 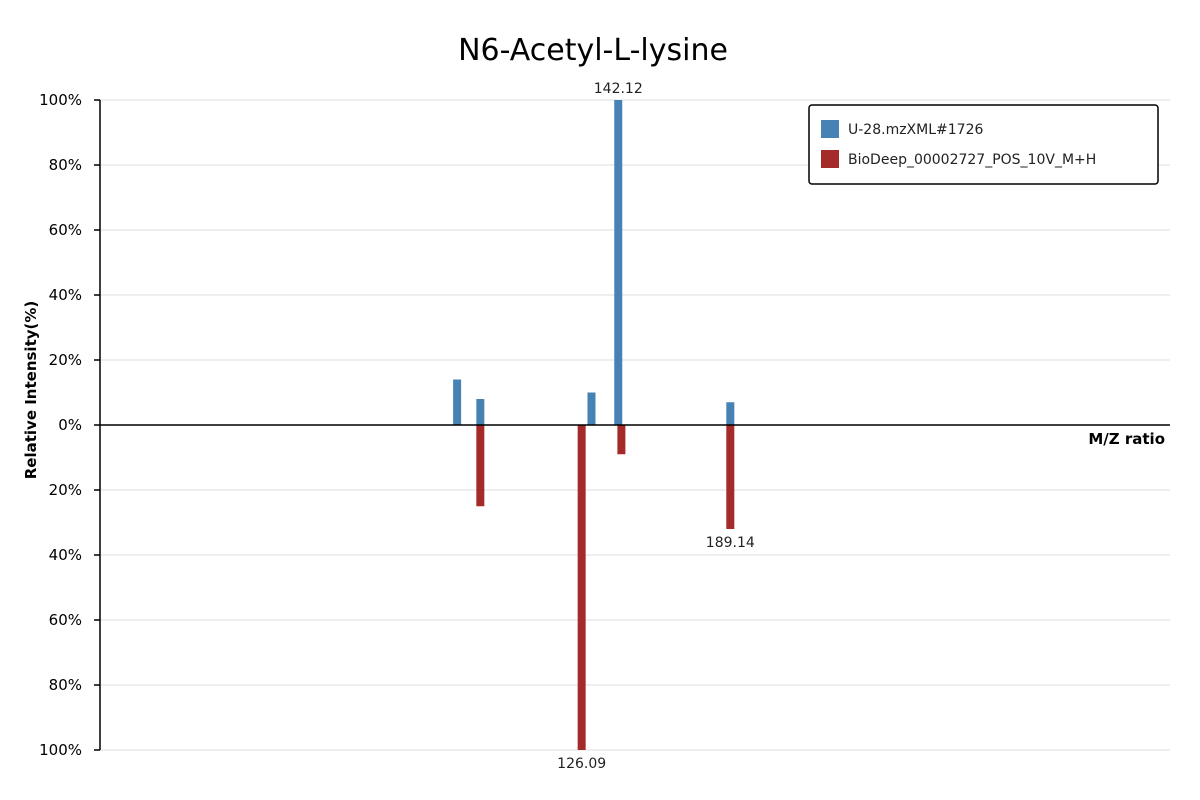 What do you see at coordinates (581, 764) in the screenshot?
I see `peak-mz-label: 126.09` at bounding box center [581, 764].